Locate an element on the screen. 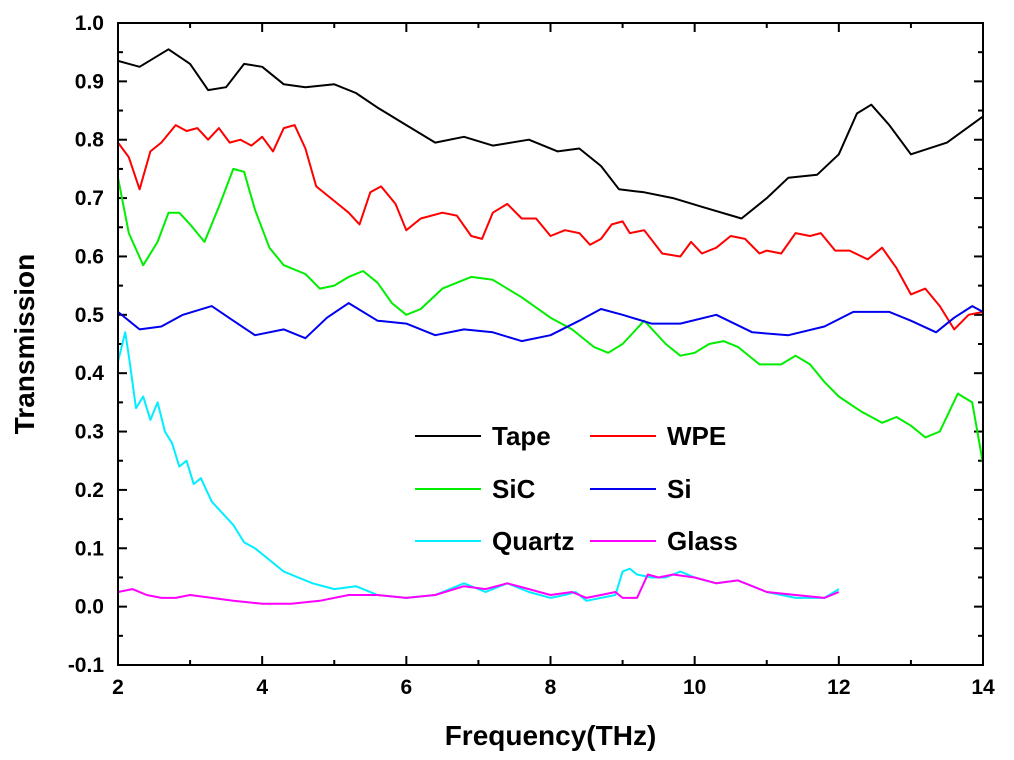  y-tick-label: -0.1 is located at coordinates (86, 665).